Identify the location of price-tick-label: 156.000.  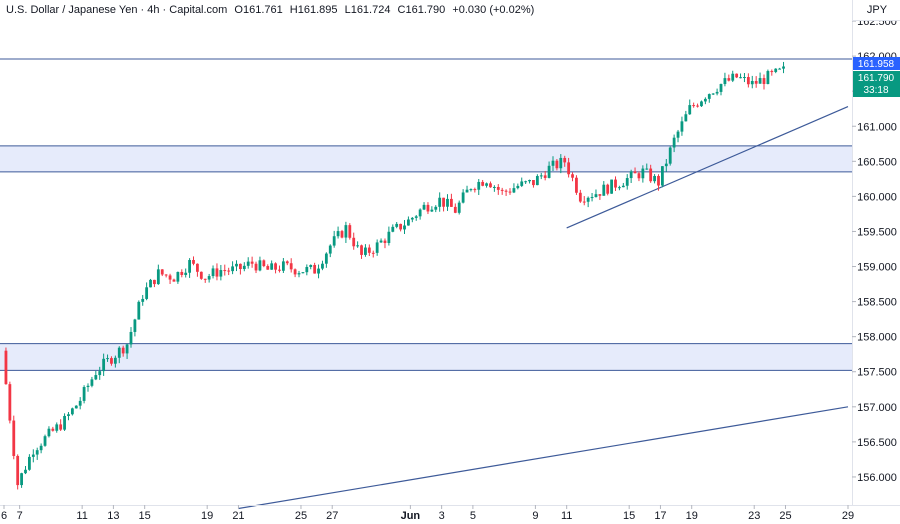
(877, 478).